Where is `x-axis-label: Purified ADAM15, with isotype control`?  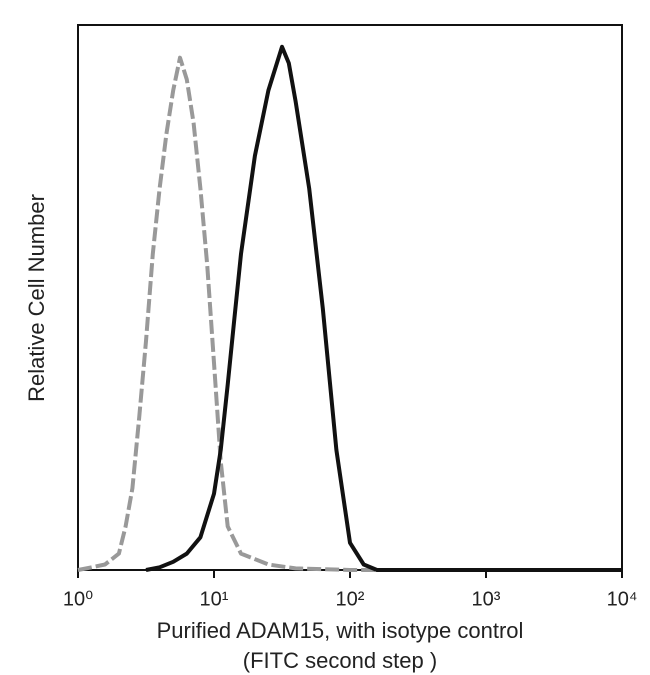 x-axis-label: Purified ADAM15, with isotype control is located at coordinates (340, 630).